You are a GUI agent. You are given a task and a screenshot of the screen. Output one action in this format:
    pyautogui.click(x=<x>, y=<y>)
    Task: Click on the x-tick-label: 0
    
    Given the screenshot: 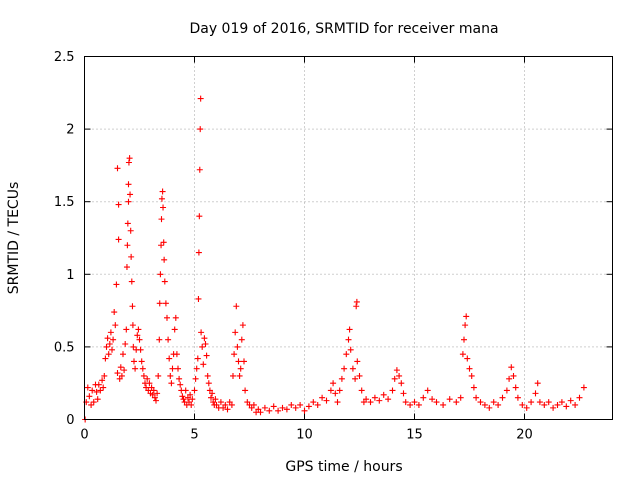 What is the action you would take?
    pyautogui.click(x=84, y=435)
    